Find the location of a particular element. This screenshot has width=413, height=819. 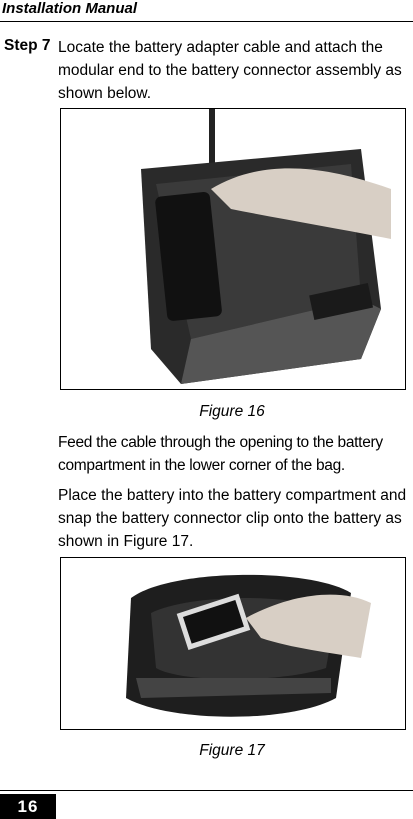

footer-rule is located at coordinates (206, 790).